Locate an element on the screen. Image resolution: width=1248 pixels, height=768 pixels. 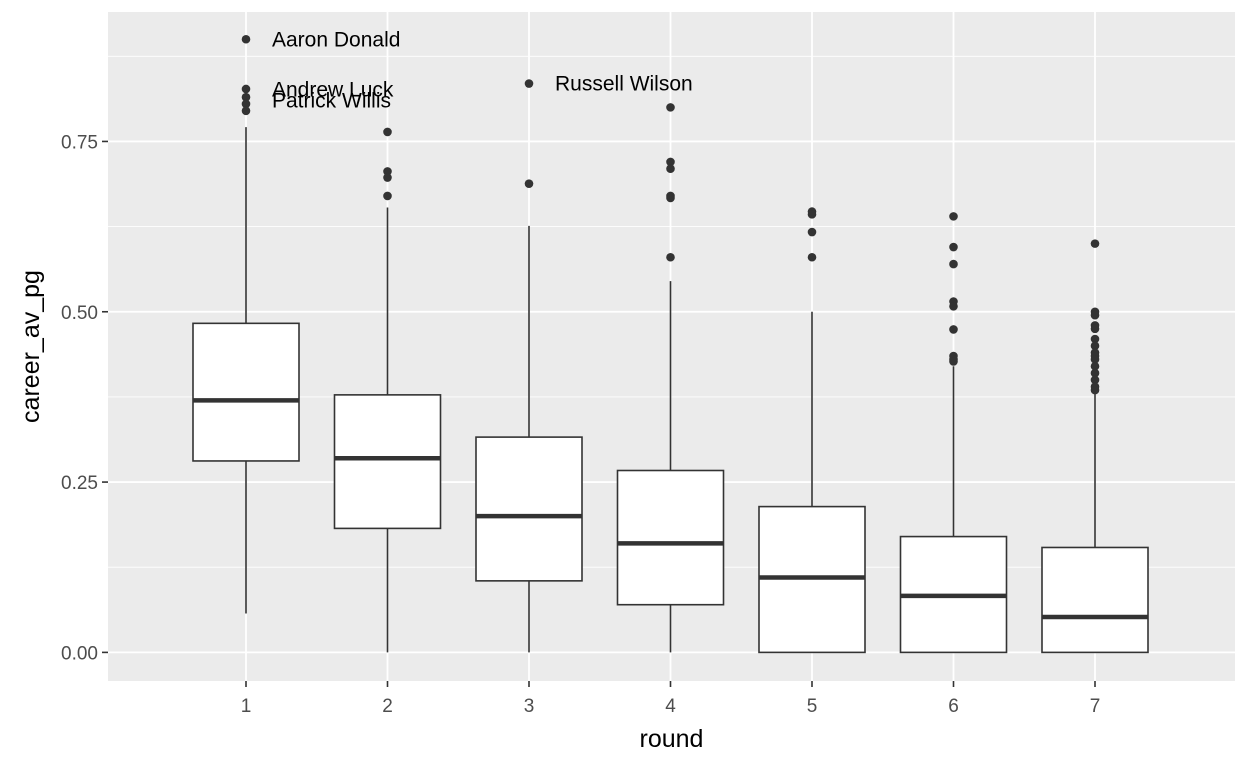
annotation-label: Andrew Luck is located at coordinates (333, 90).